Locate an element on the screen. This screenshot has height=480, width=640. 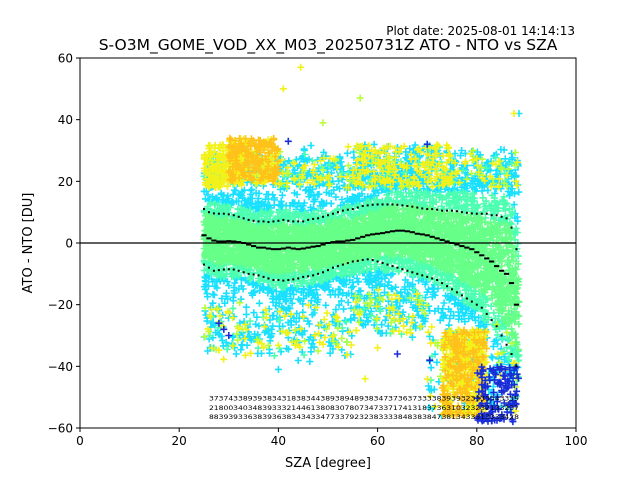
y-tick-label: −60 is located at coordinates (60, 429).